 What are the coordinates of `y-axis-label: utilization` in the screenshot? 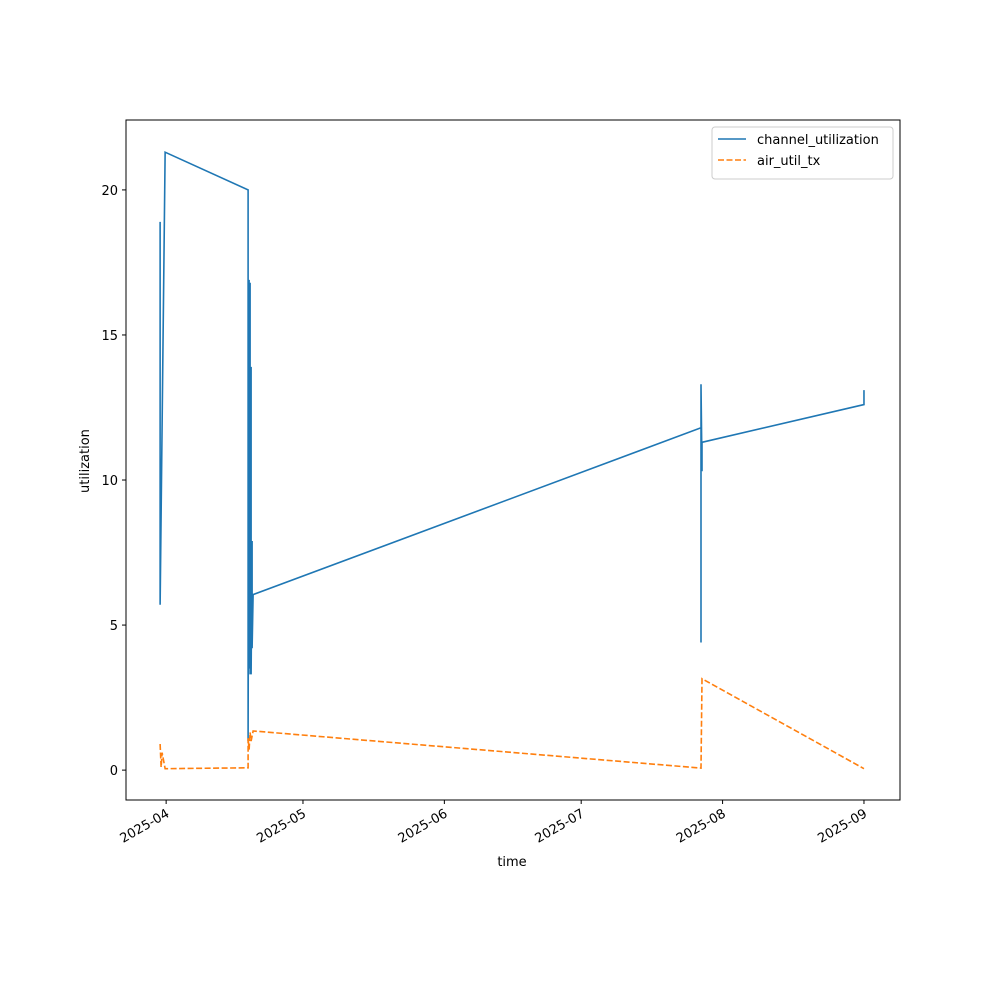 It's located at (85, 461).